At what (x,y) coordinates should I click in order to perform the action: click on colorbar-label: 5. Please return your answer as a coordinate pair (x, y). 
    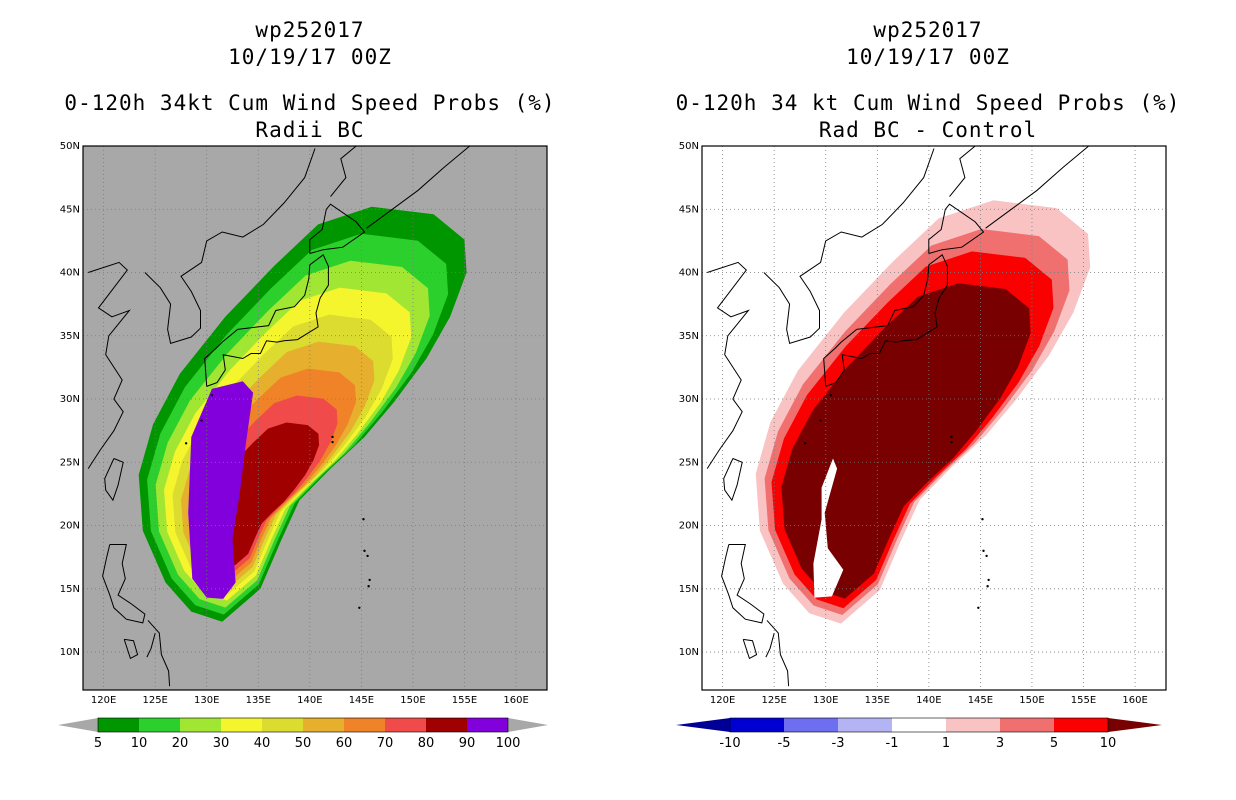
    Looking at the image, I should click on (1054, 743).